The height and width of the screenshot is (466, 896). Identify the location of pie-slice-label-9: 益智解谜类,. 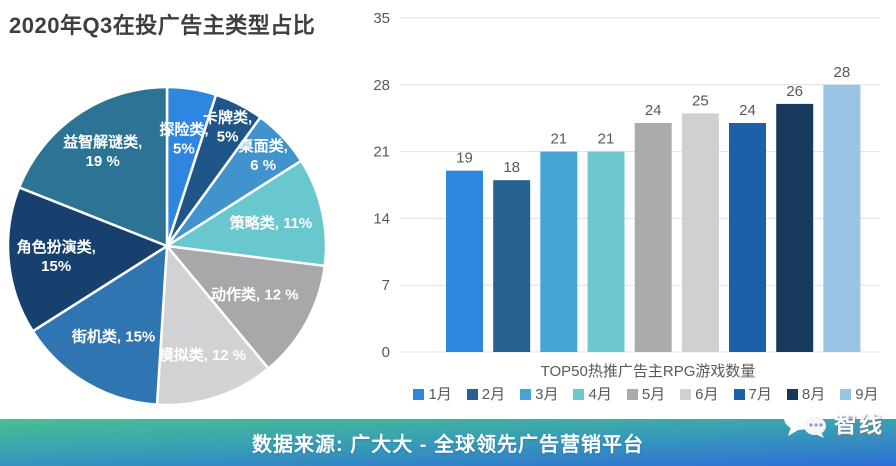
(102, 142).